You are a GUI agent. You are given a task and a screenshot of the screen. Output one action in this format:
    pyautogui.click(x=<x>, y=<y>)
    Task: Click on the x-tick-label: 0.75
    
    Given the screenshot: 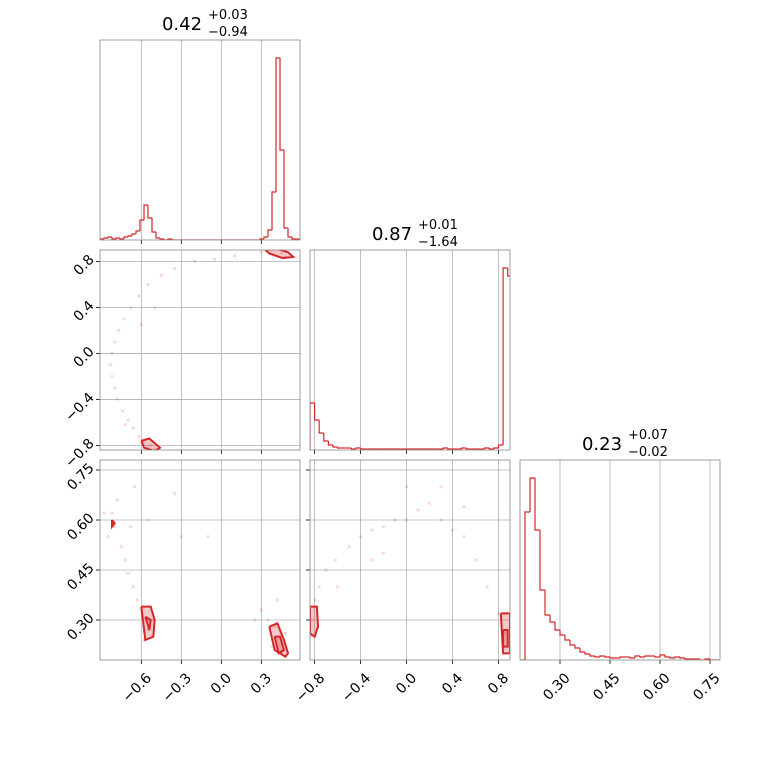 What is the action you would take?
    pyautogui.click(x=706, y=686)
    